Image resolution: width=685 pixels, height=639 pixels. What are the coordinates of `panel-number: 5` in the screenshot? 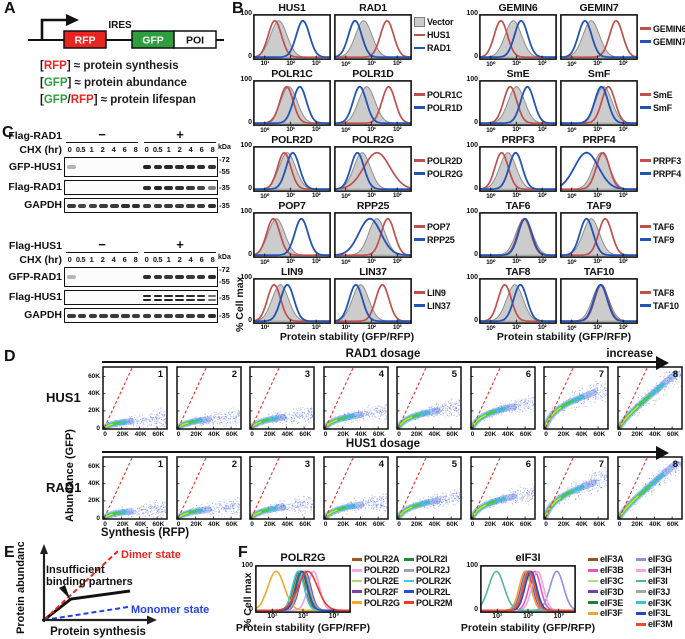 It's located at (455, 464).